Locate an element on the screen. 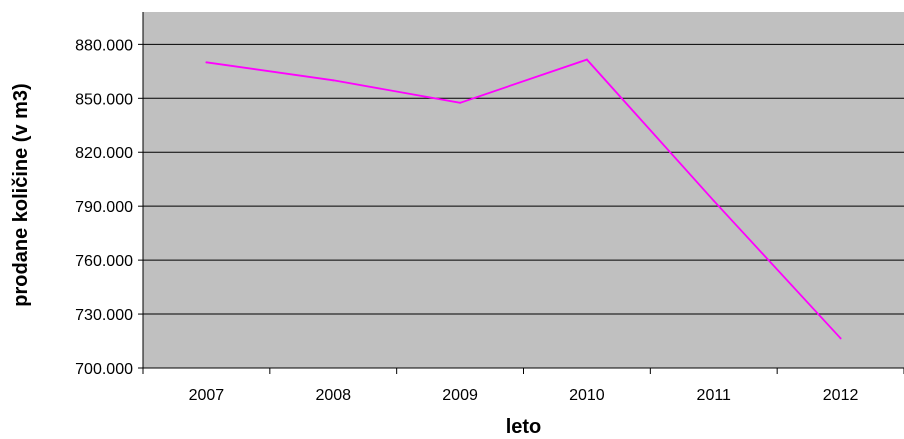 This screenshot has height=439, width=904. y-tick-label: 880.000 is located at coordinates (104, 45).